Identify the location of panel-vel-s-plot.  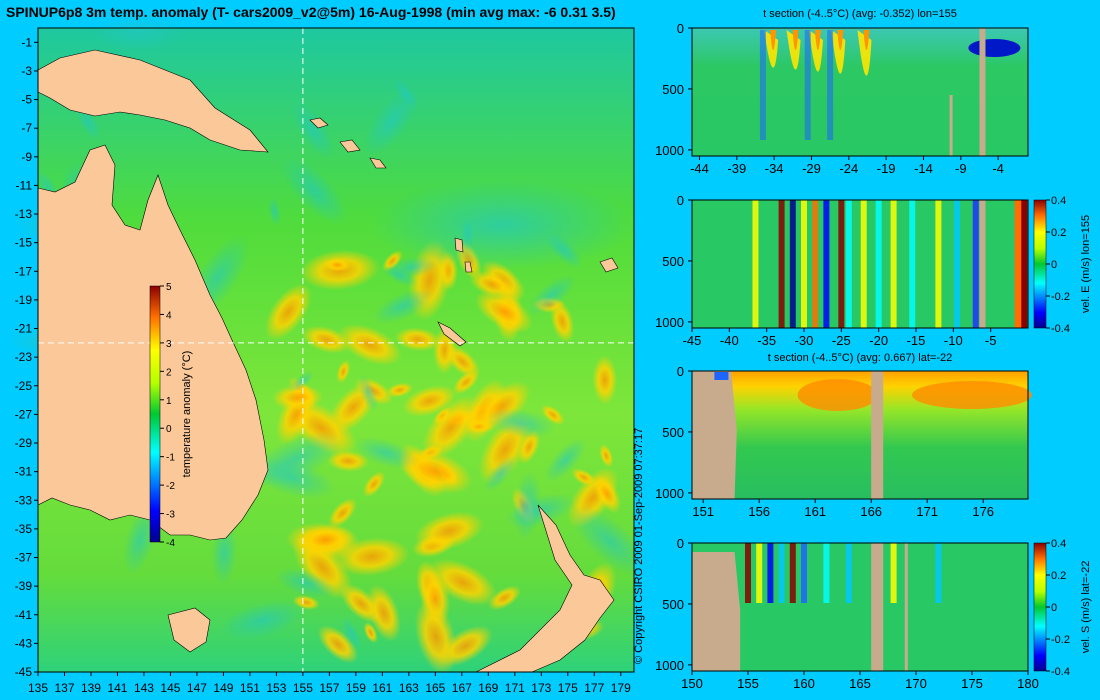
(860, 607).